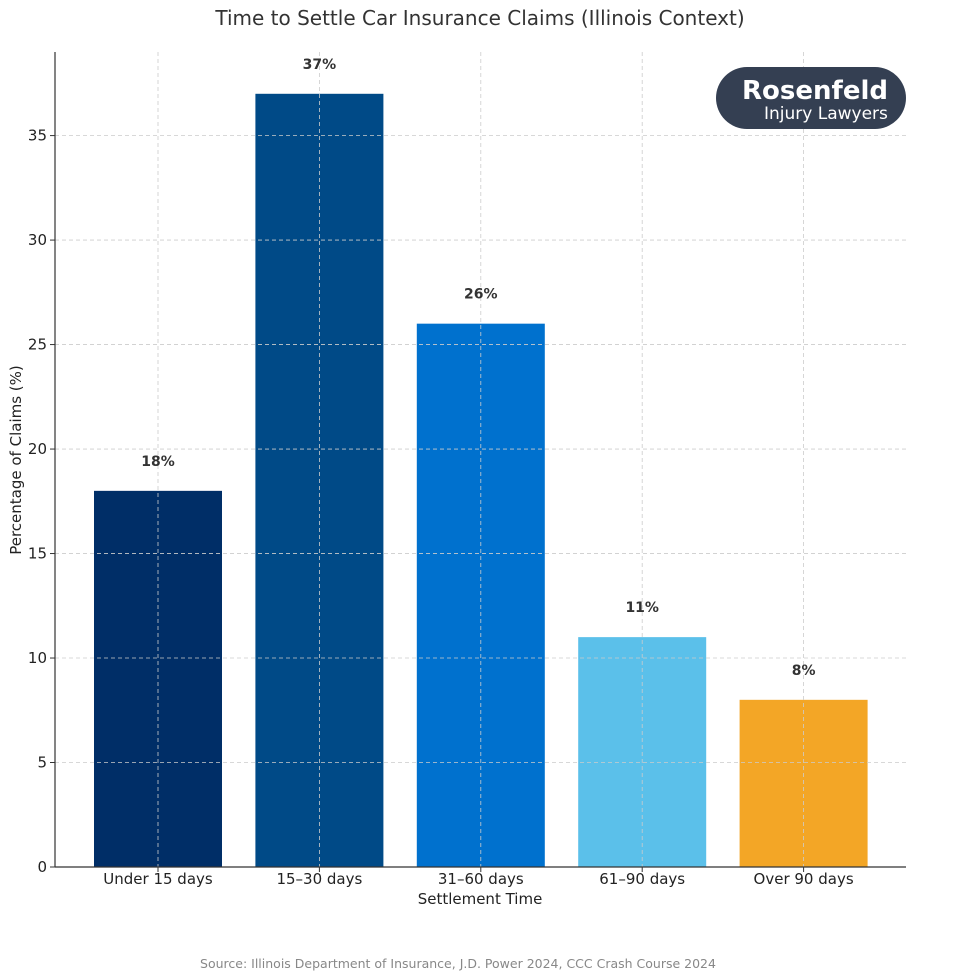  What do you see at coordinates (42, 867) in the screenshot?
I see `y-tick-label: 0` at bounding box center [42, 867].